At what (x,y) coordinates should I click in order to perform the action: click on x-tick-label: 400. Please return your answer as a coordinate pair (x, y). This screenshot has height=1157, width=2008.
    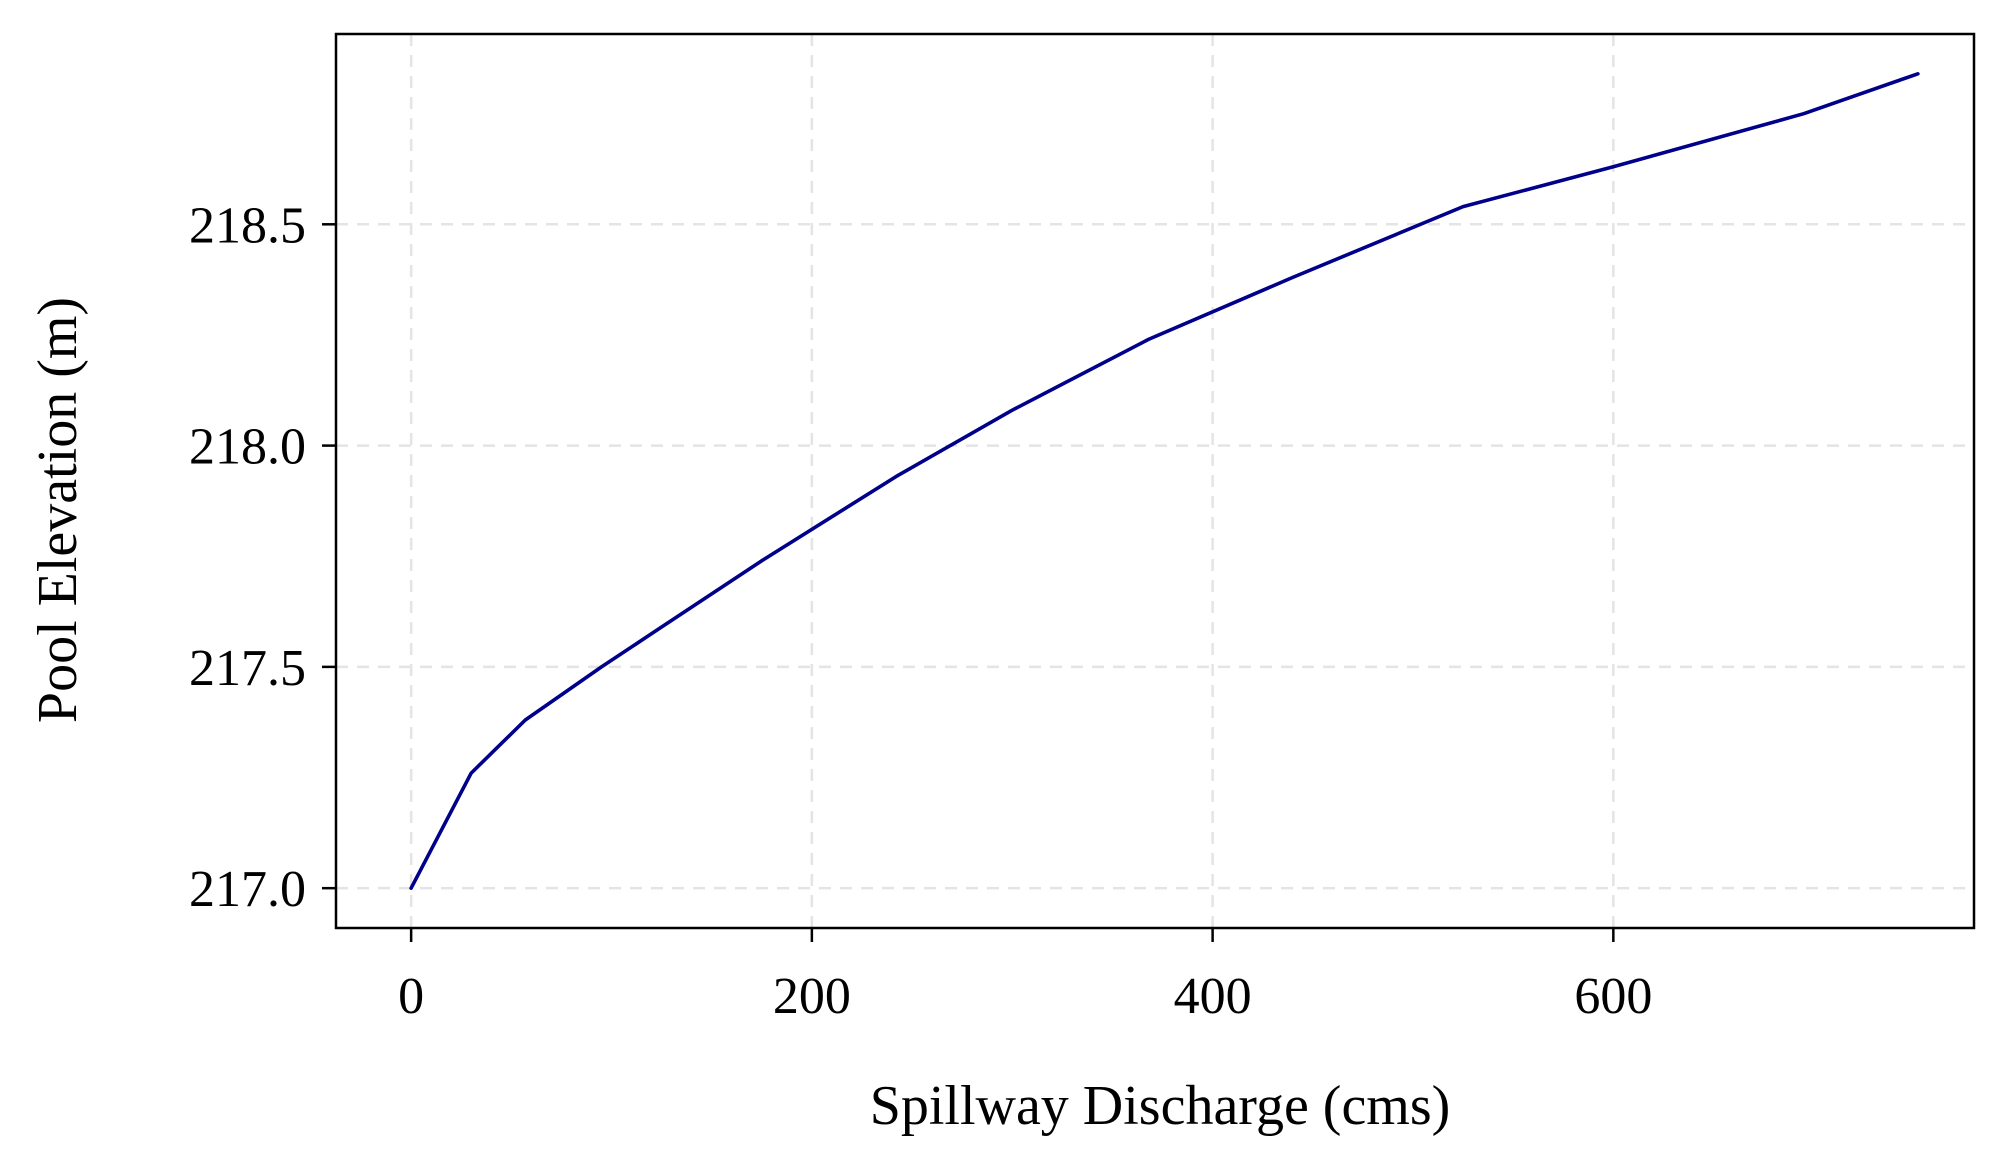
    Looking at the image, I should click on (1213, 996).